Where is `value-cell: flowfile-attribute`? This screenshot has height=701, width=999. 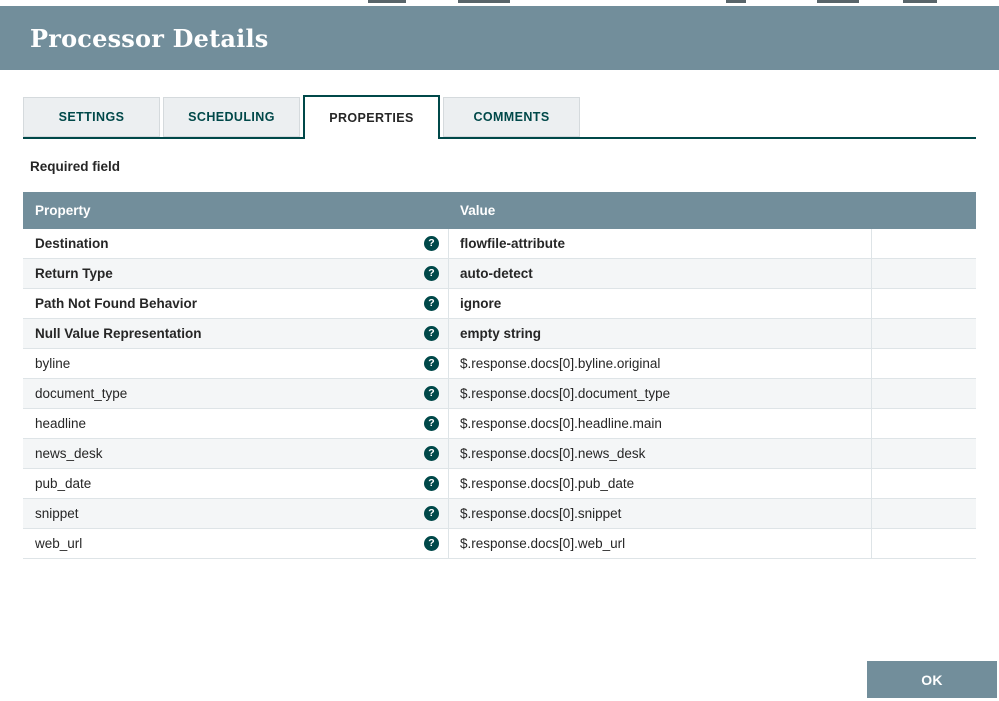 value-cell: flowfile-attribute is located at coordinates (659, 243).